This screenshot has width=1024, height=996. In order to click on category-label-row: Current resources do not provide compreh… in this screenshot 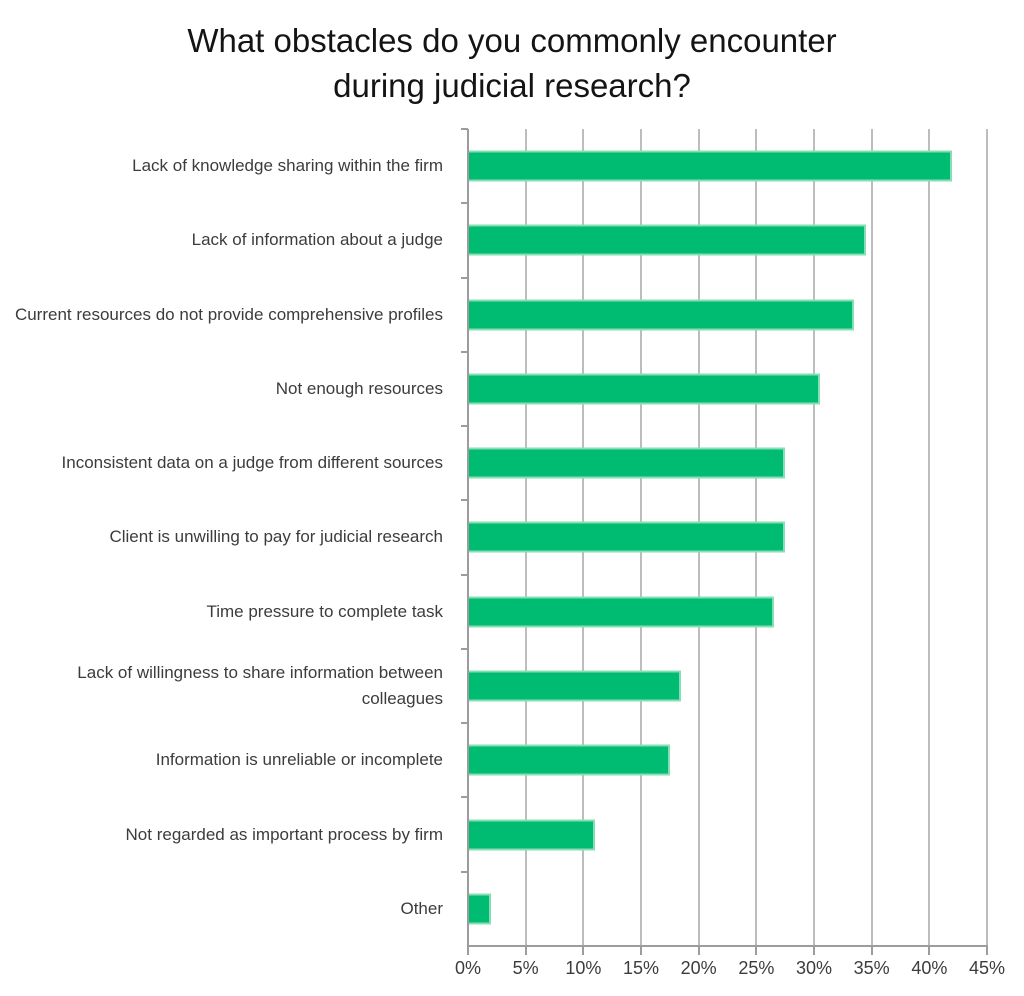, I will do `click(232, 315)`.